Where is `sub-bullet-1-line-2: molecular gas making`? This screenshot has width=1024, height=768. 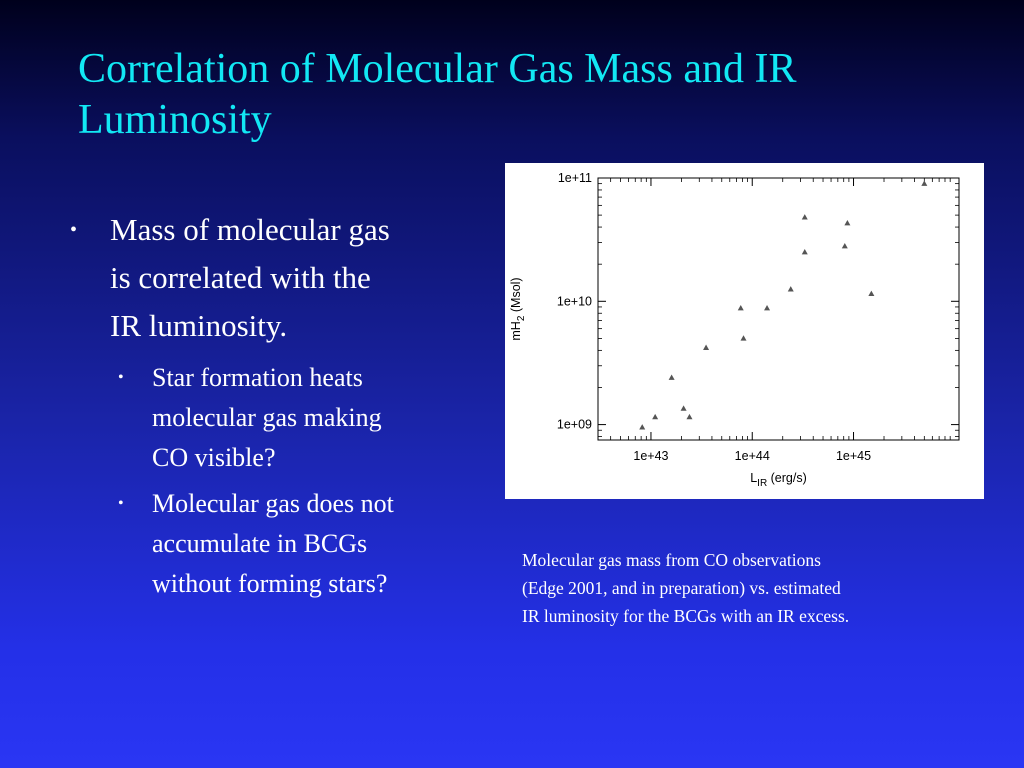 sub-bullet-1-line-2: molecular gas making is located at coordinates (267, 417).